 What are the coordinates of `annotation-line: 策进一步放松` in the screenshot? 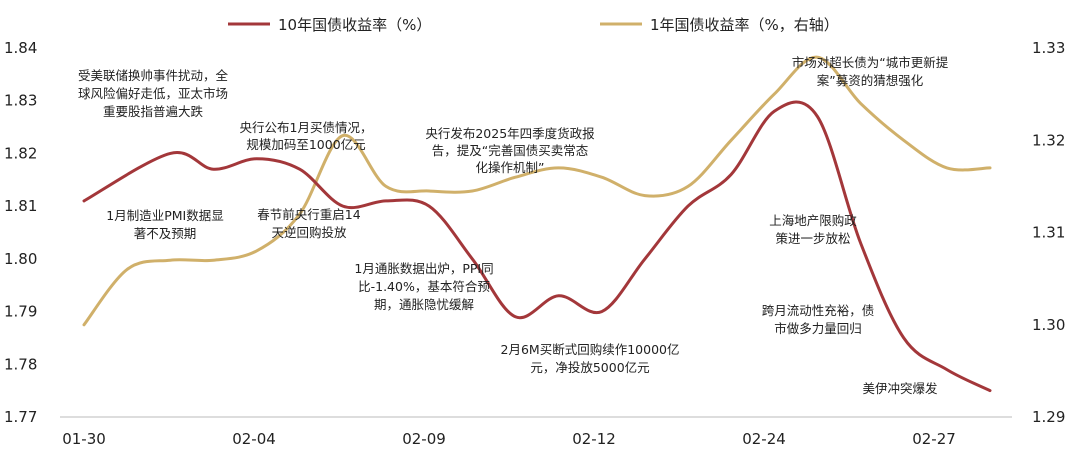 It's located at (812, 238).